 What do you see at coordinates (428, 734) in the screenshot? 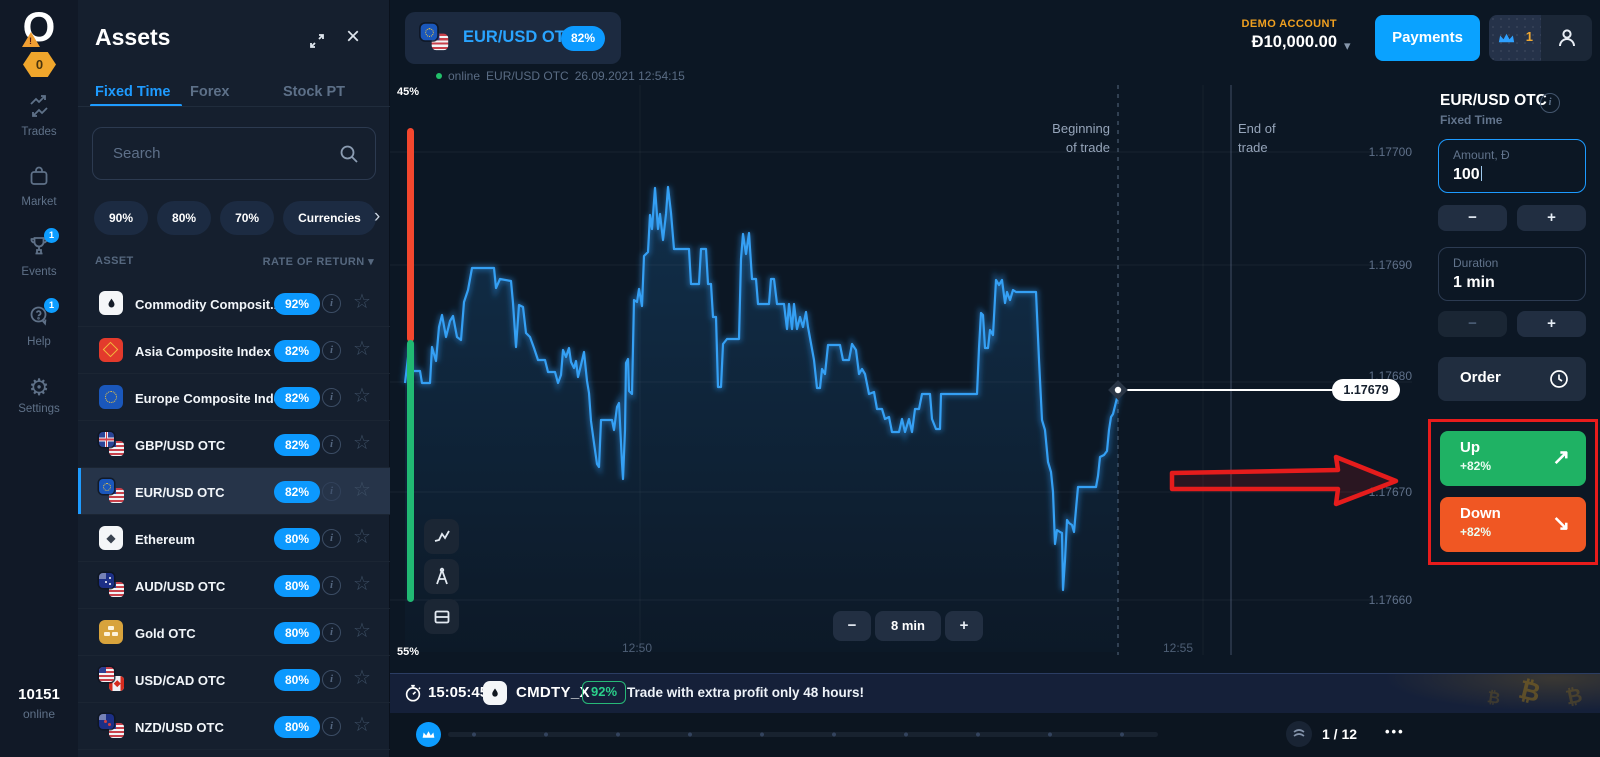
I see `promo-nav-button` at bounding box center [428, 734].